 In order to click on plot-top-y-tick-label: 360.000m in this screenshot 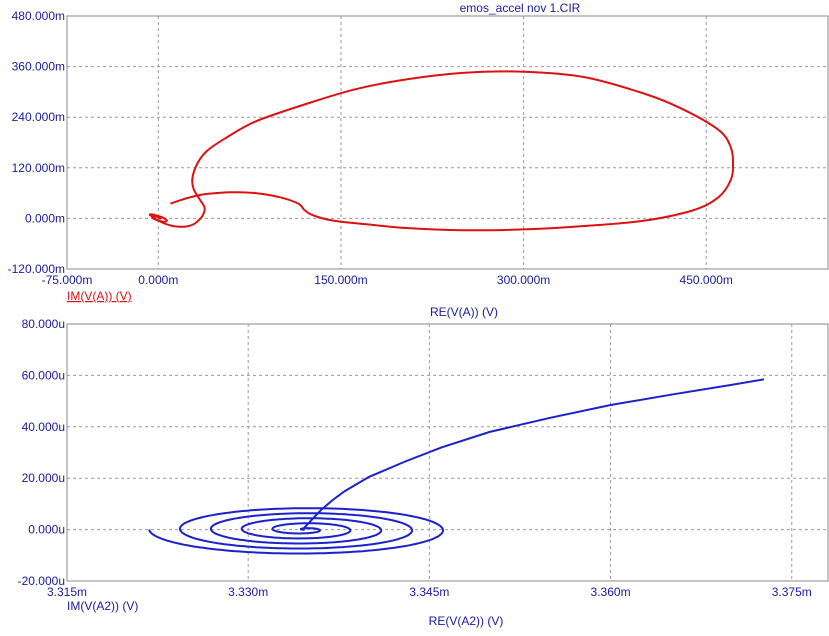, I will do `click(38, 67)`.